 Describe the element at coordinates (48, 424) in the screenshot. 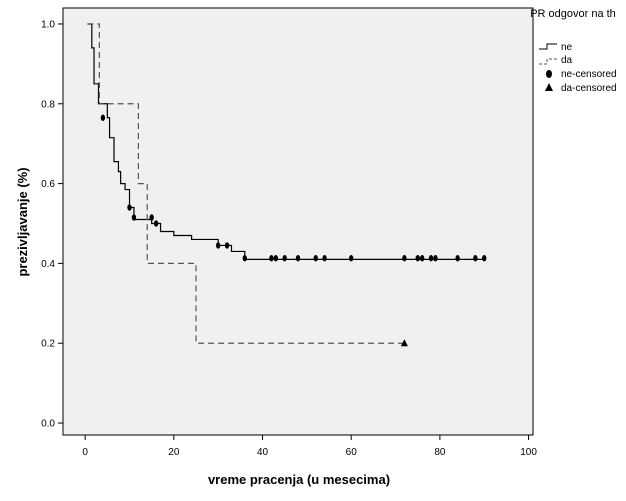

I see `y-tick-label: 0.0` at that location.